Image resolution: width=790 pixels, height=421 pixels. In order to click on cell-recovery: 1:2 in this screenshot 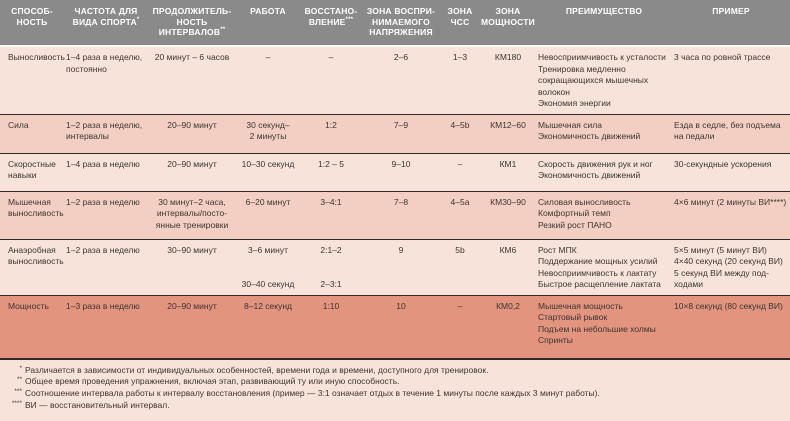, I will do `click(331, 124)`.